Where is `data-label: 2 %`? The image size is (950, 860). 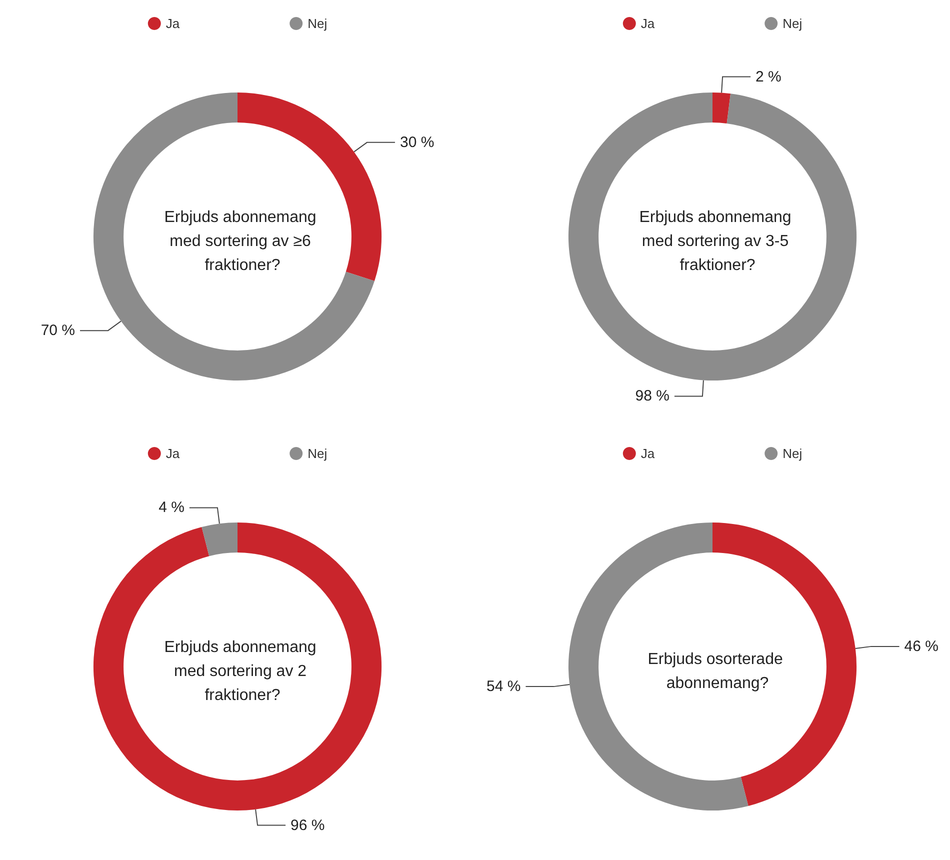 data-label: 2 % is located at coordinates (769, 77).